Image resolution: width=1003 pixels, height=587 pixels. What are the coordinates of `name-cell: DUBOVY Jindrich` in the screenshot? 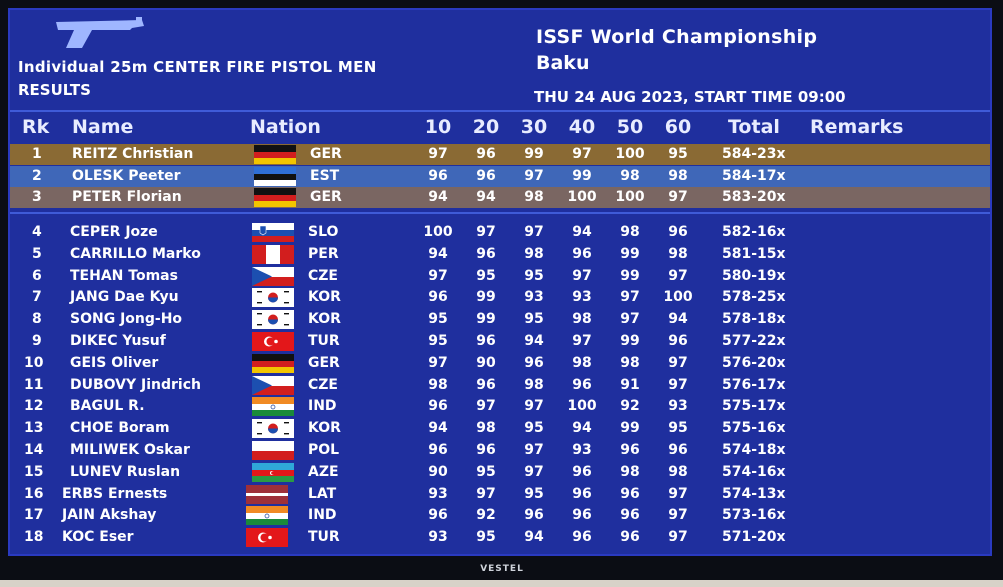 It's located at (135, 384).